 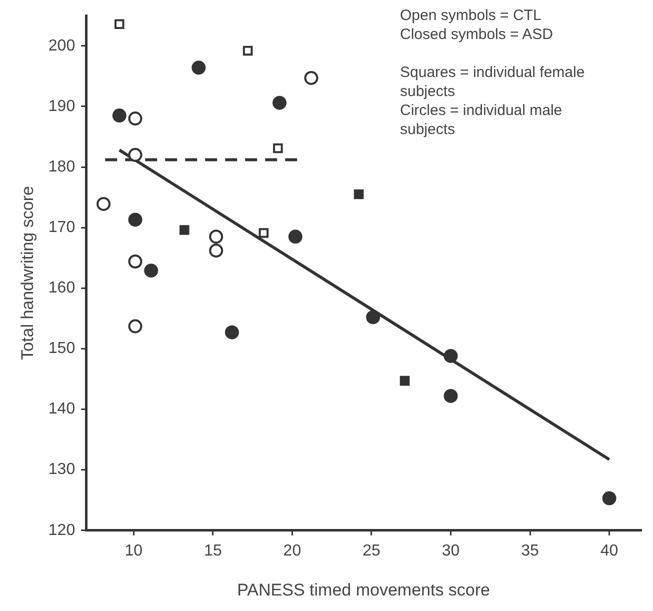 I want to click on annotation: Circles = individual male subjects, so click(x=482, y=120).